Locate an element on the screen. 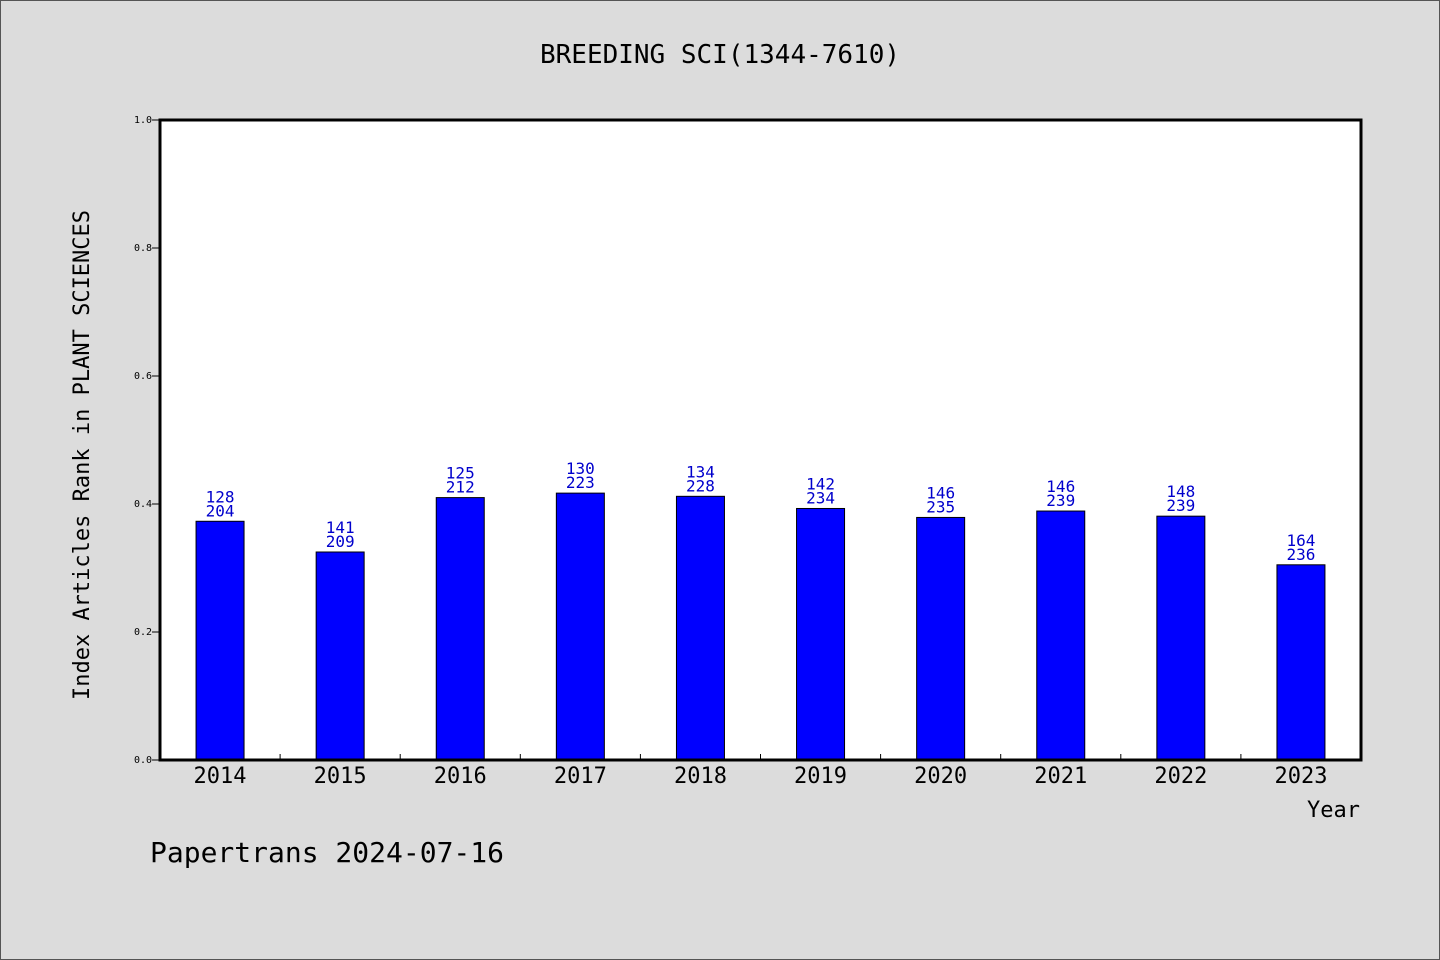  x-tick-label: 2015 is located at coordinates (340, 776).